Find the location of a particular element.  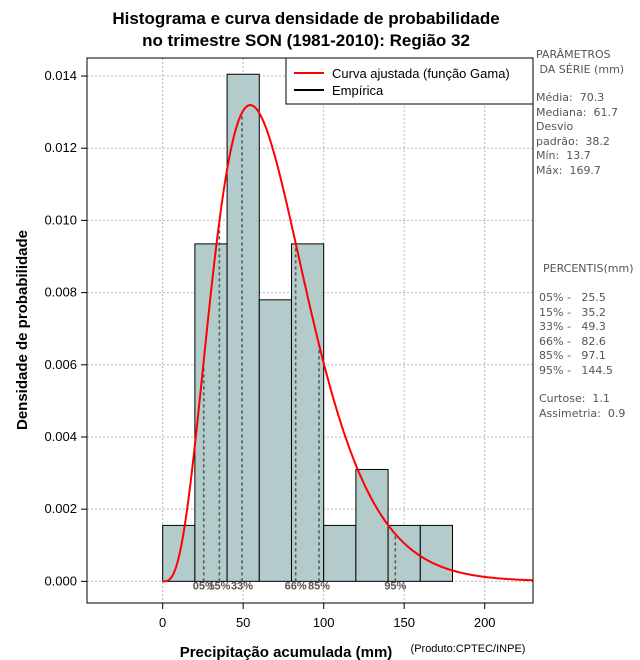

y-tick-label: 0.014 is located at coordinates (60, 75).